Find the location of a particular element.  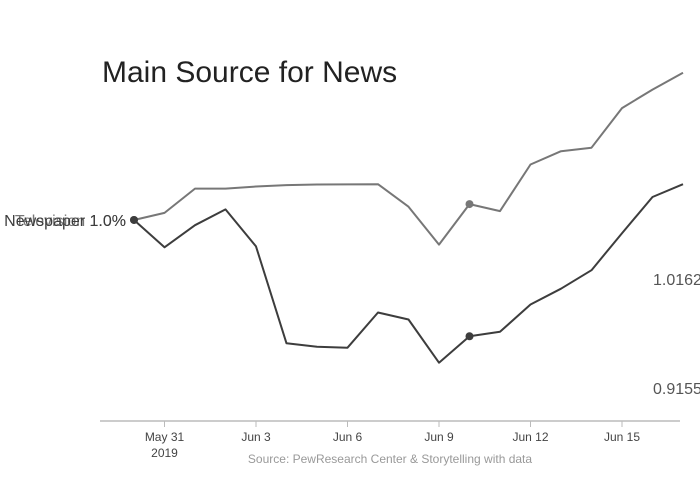

end-label-television: 1.0162 is located at coordinates (676, 280).